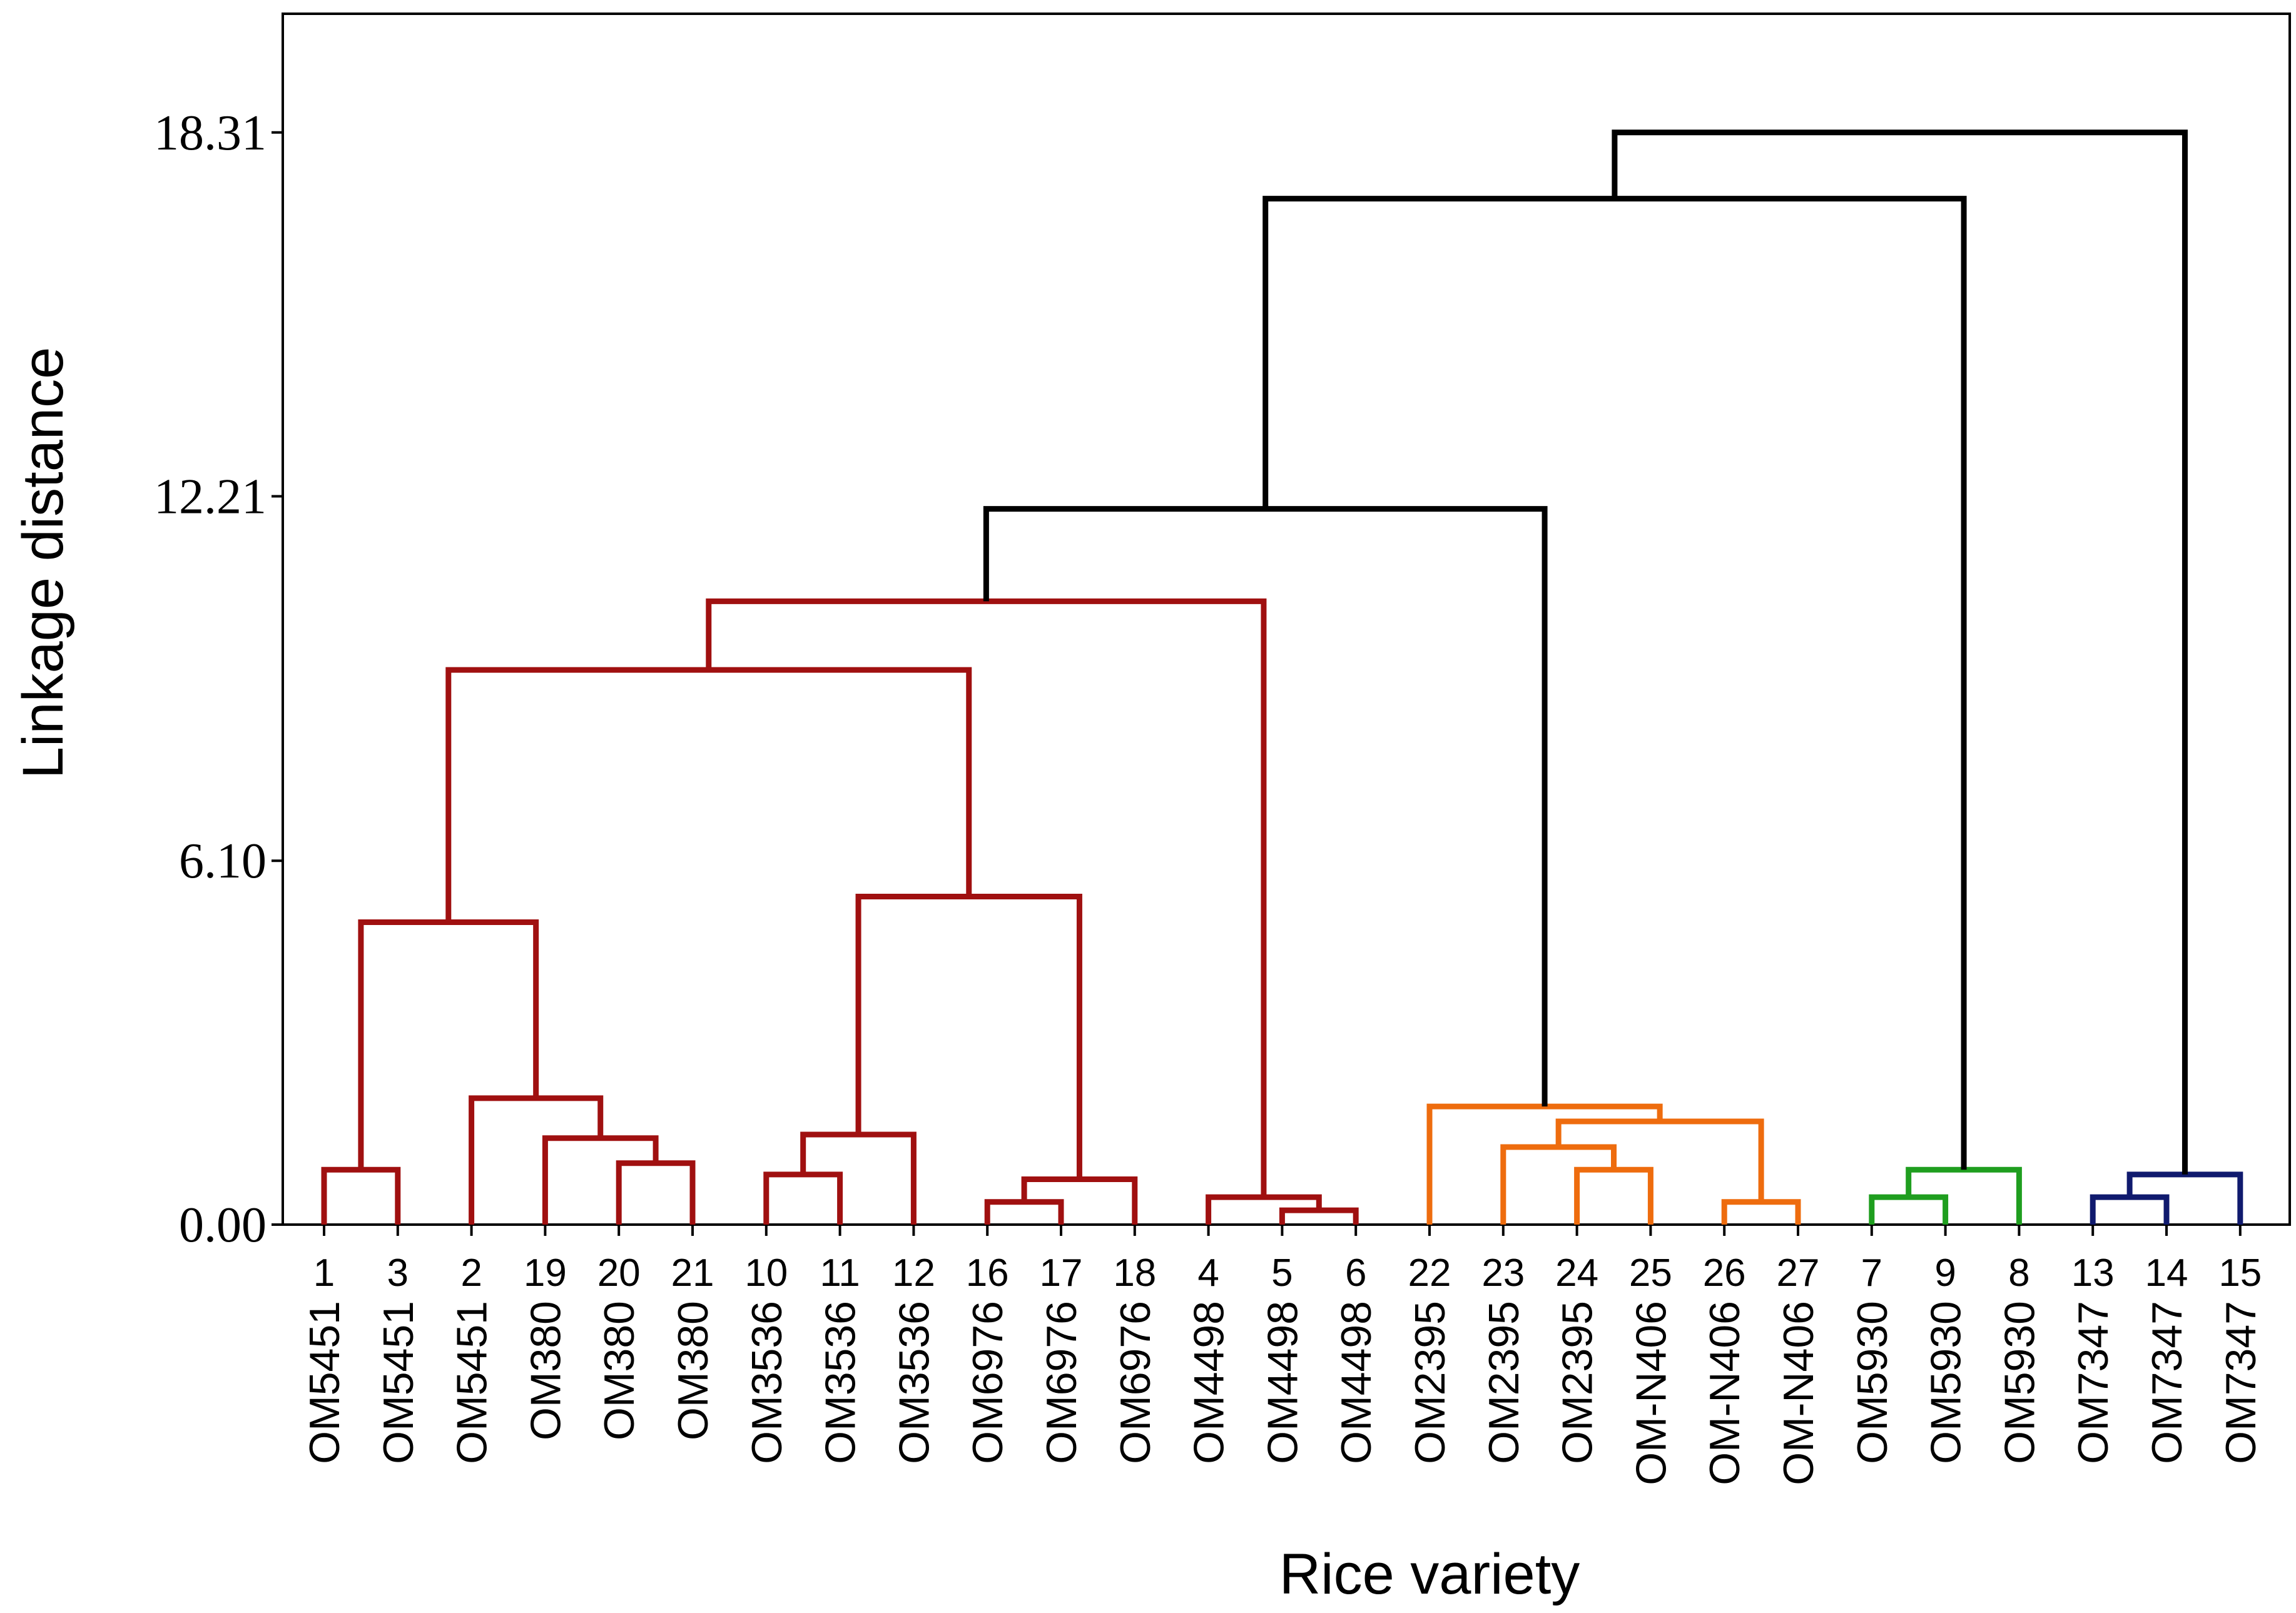  What do you see at coordinates (2130, 1210) in the screenshot?
I see `dendrogram-link-X` at bounding box center [2130, 1210].